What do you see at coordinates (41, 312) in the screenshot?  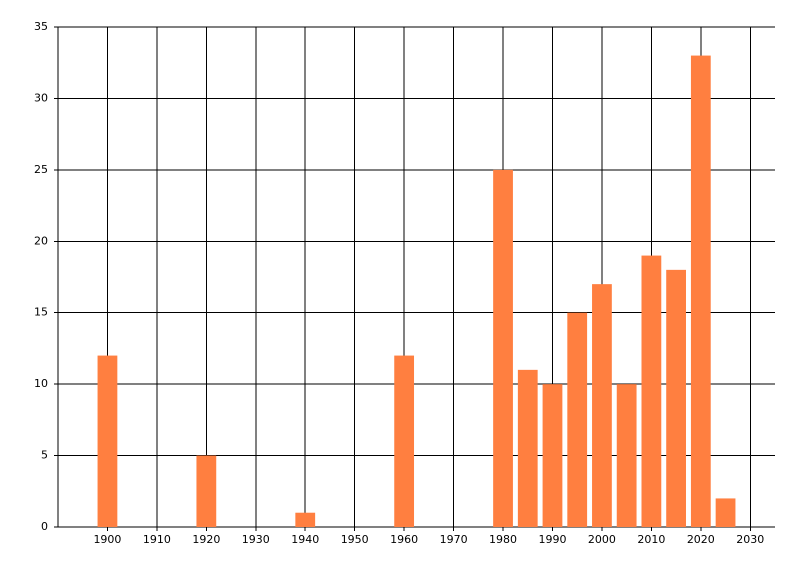 I see `y-tick-label: 15` at bounding box center [41, 312].